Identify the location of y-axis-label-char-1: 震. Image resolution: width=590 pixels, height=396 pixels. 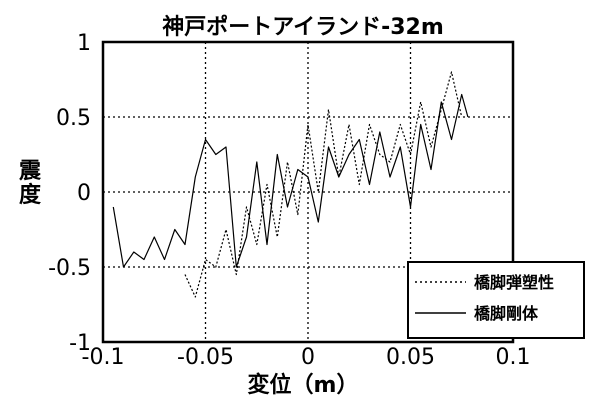
(30, 171).